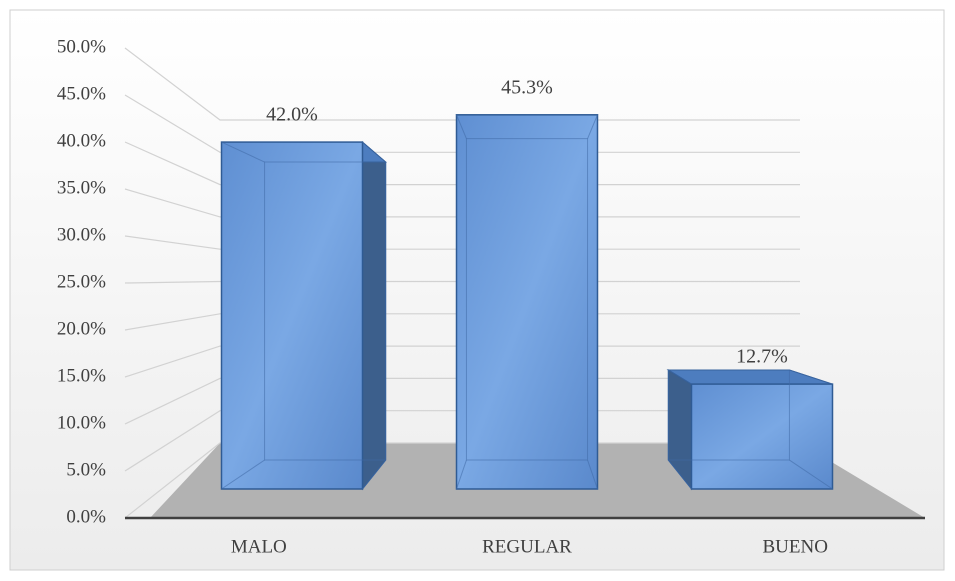  What do you see at coordinates (81, 140) in the screenshot?
I see `y-tick-label: 40.0%` at bounding box center [81, 140].